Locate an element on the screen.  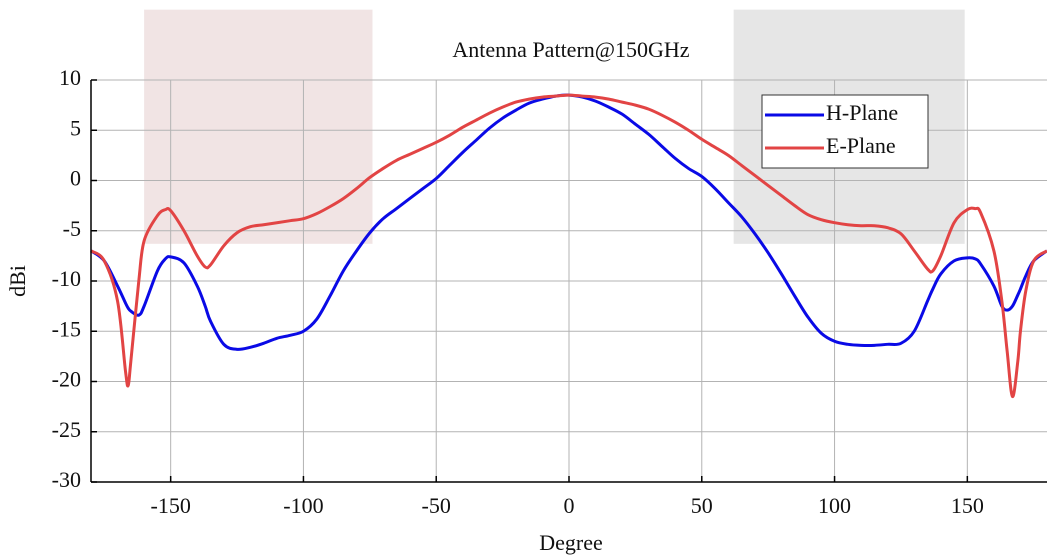
legend: H-Plane E-Plane is located at coordinates (845, 131).